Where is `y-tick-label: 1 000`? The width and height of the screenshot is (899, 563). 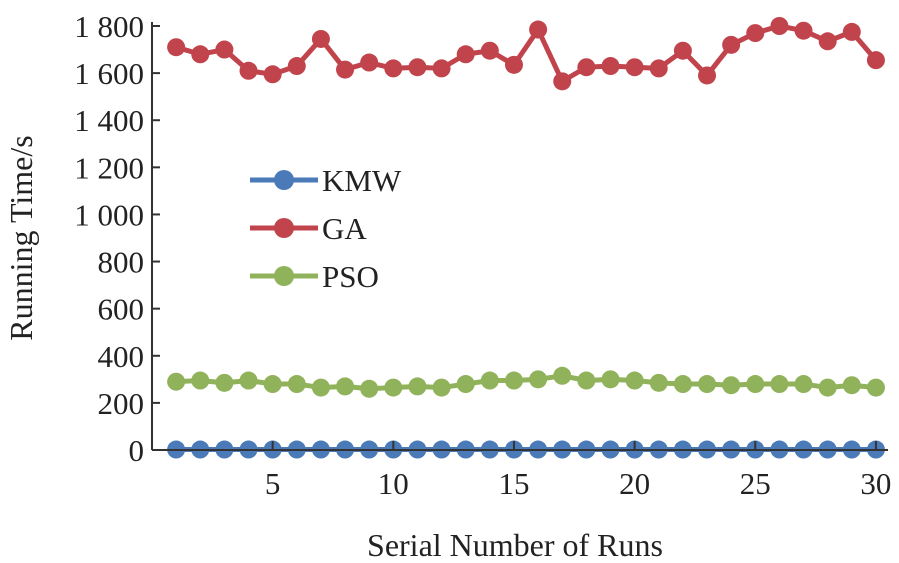 y-tick-label: 1 000 is located at coordinates (109, 214).